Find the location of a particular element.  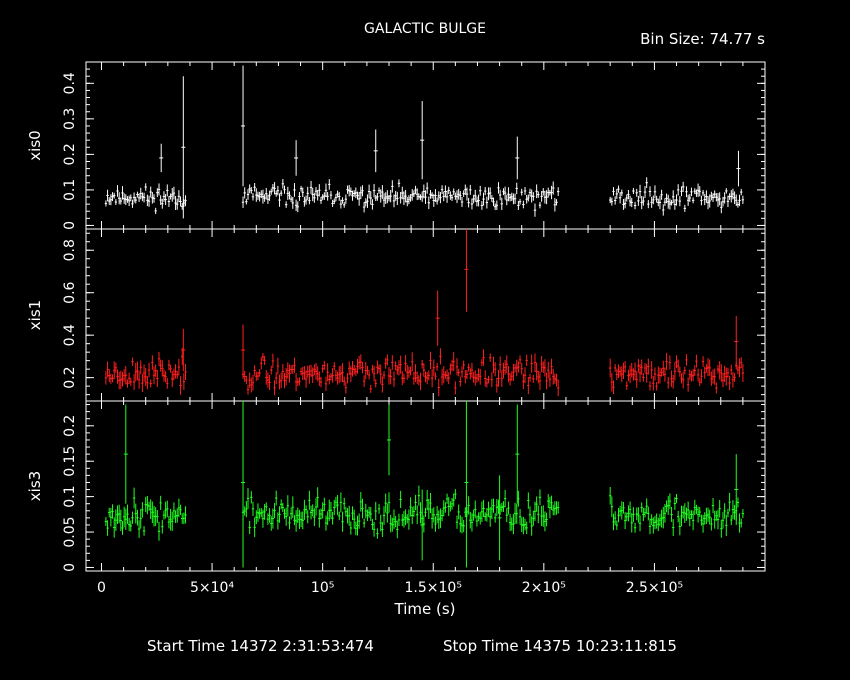

y-tick-label: 0.8 is located at coordinates (70, 250).